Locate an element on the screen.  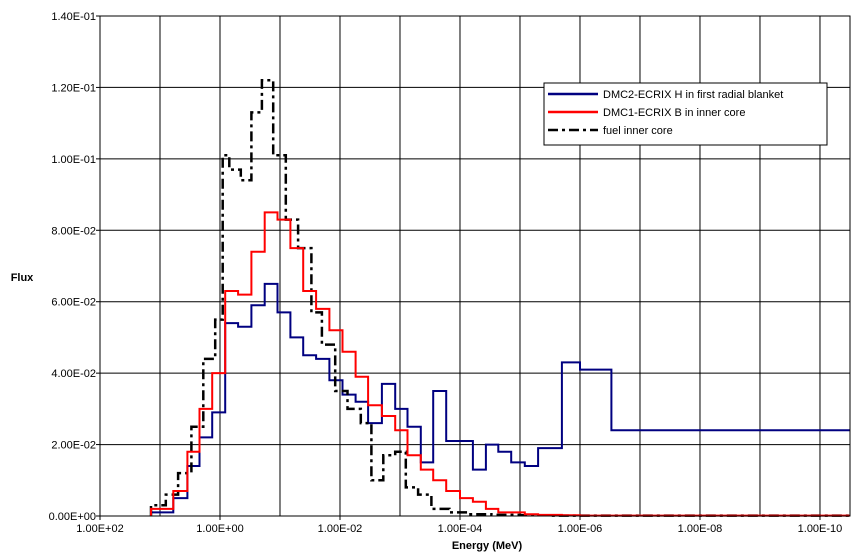
x-tick-label: 1.00E-08 is located at coordinates (700, 529).